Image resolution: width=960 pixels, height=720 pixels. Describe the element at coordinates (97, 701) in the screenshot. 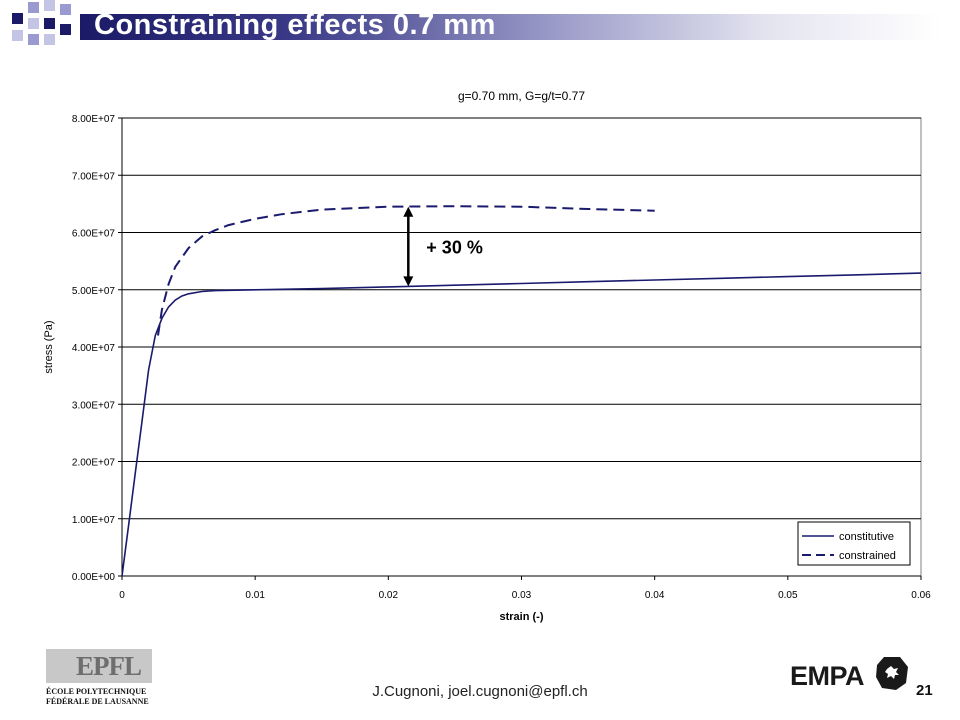

I see `epfl-logo-line-2: FÉDÉRALE DE LAUSANNE` at that location.